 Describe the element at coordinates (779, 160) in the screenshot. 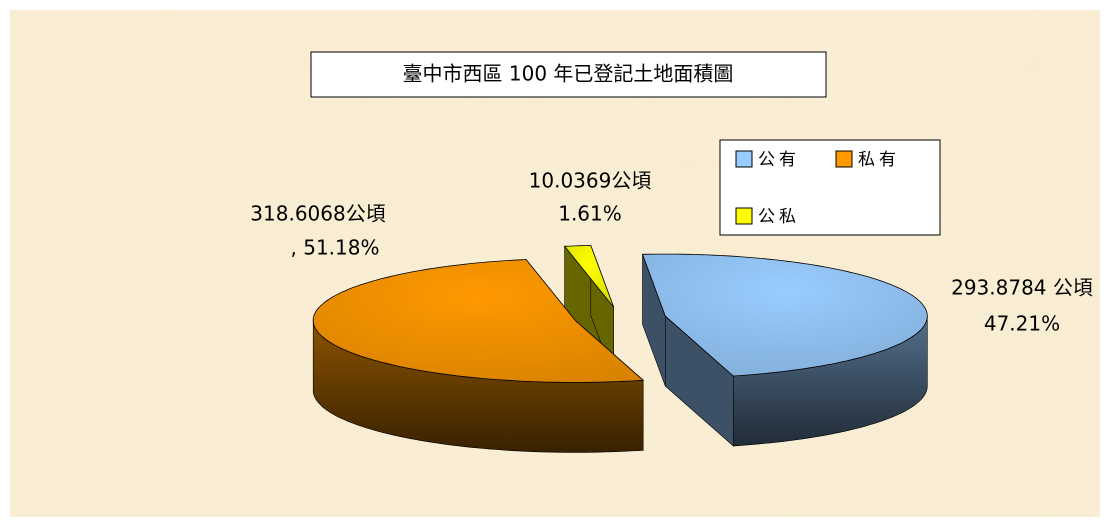

I see `legend-label: 公有` at that location.